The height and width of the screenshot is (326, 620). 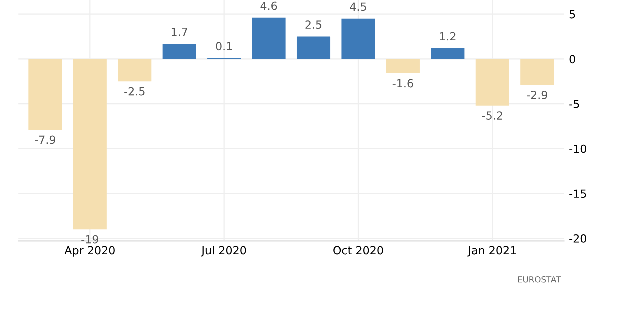 What do you see at coordinates (90, 239) in the screenshot?
I see `data-label: -19` at bounding box center [90, 239].